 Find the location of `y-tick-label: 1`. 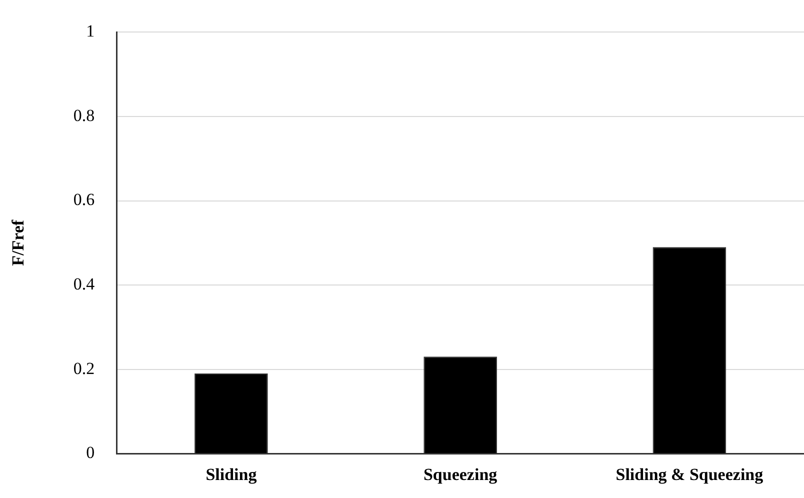

y-tick-label: 1 is located at coordinates (90, 31).